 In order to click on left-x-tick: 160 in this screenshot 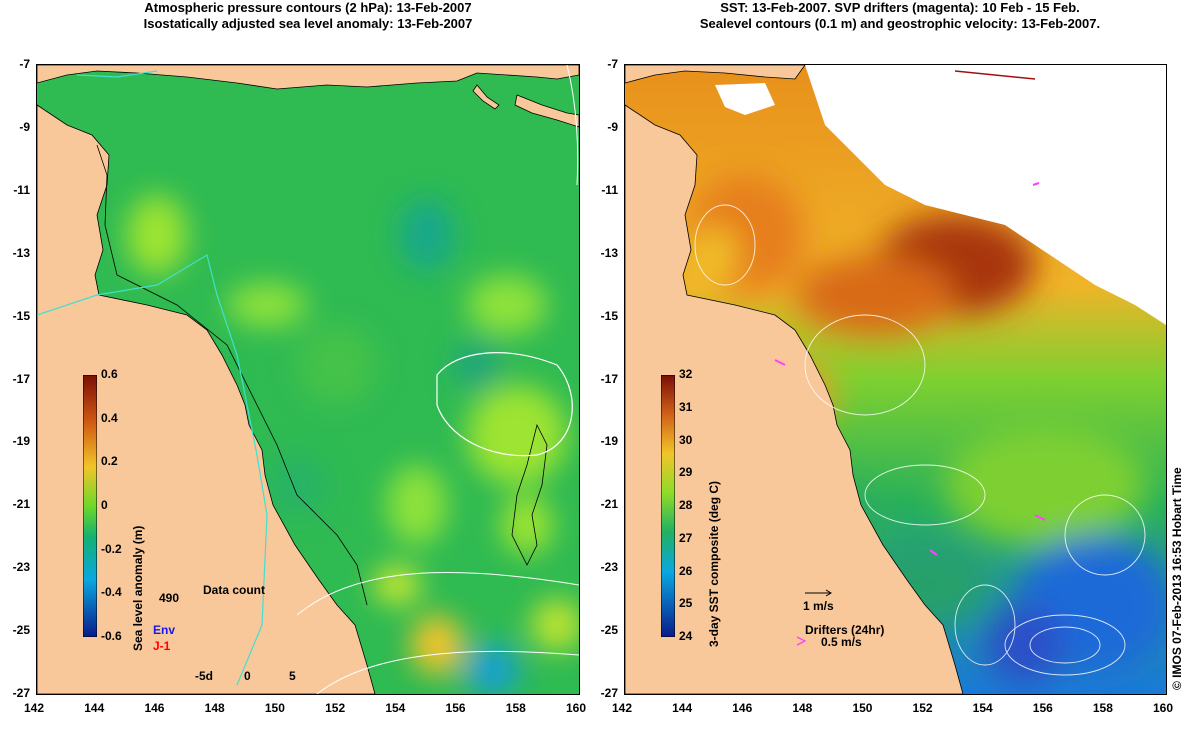, I will do `click(576, 708)`.